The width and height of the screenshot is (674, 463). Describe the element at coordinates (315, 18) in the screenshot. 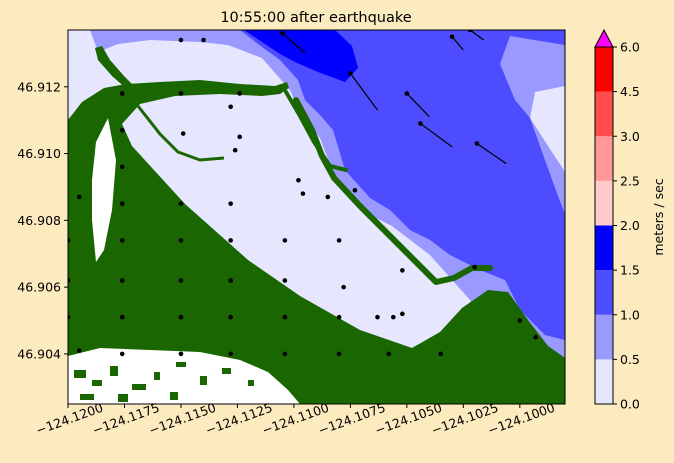

I see `chart-title: 10:55:00 after earthquake` at that location.